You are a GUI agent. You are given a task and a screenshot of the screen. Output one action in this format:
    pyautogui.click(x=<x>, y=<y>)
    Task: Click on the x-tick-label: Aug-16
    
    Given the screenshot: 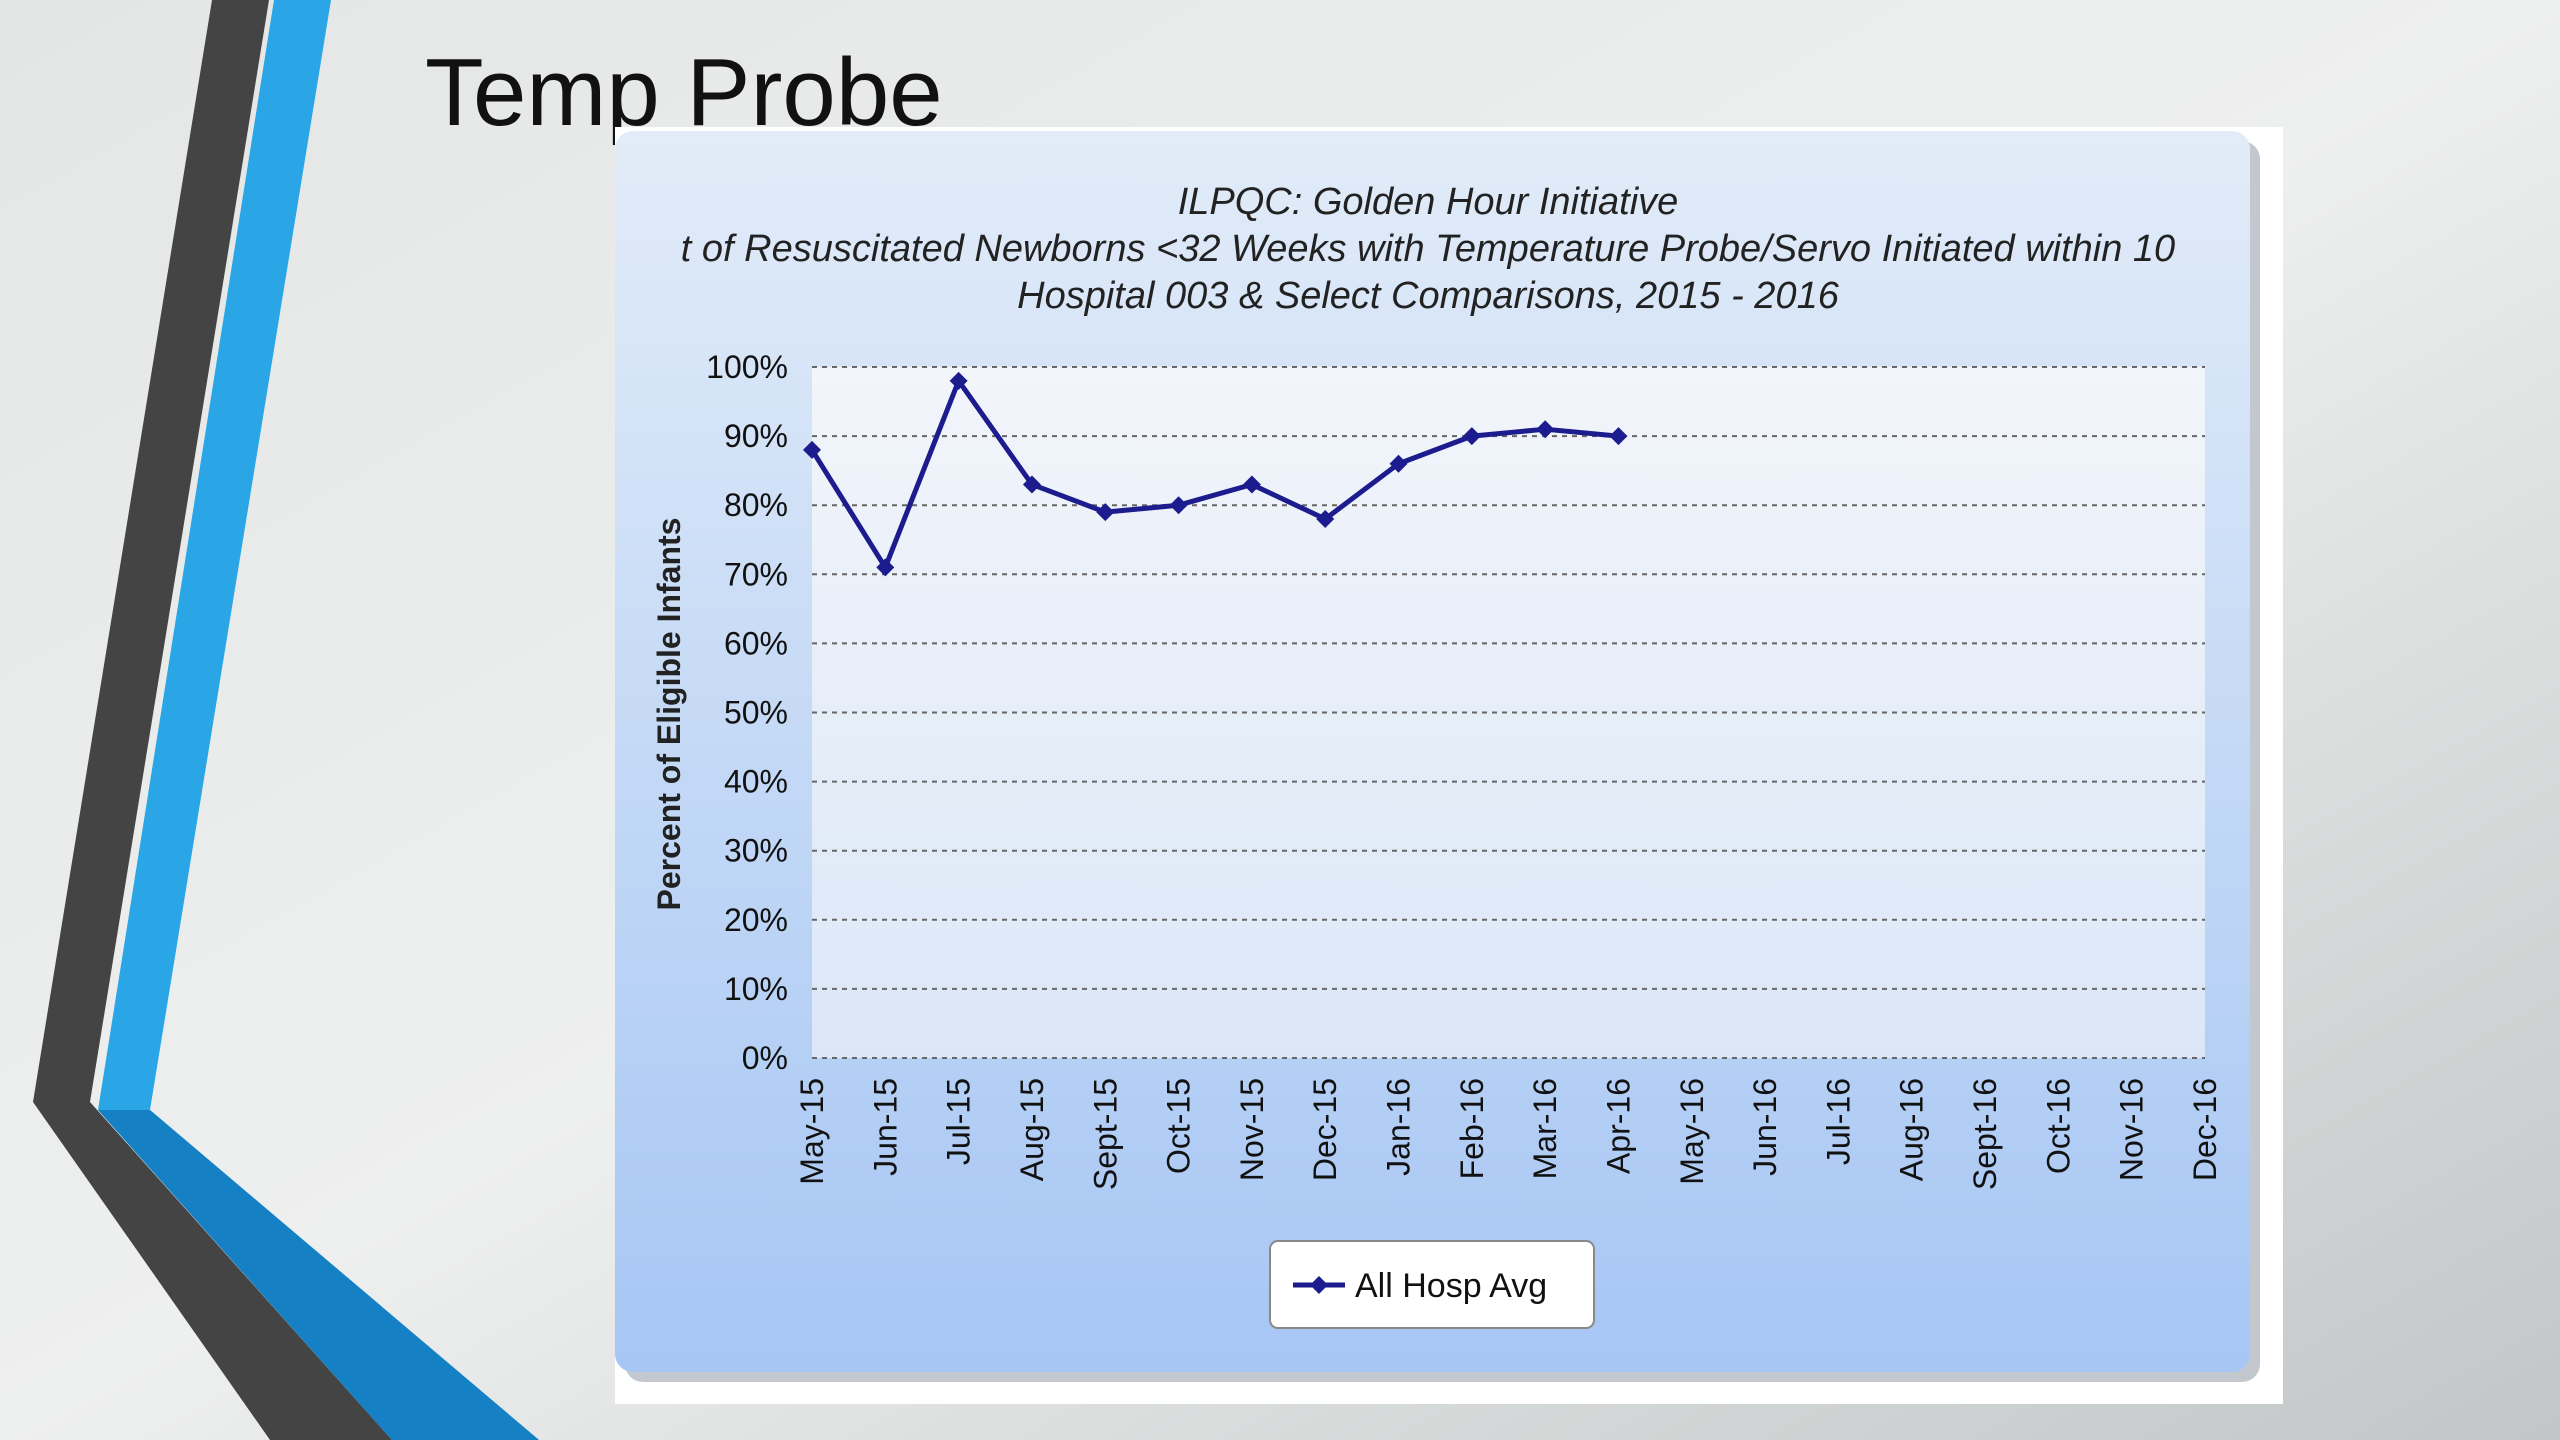 What is the action you would take?
    pyautogui.click(x=1912, y=1129)
    